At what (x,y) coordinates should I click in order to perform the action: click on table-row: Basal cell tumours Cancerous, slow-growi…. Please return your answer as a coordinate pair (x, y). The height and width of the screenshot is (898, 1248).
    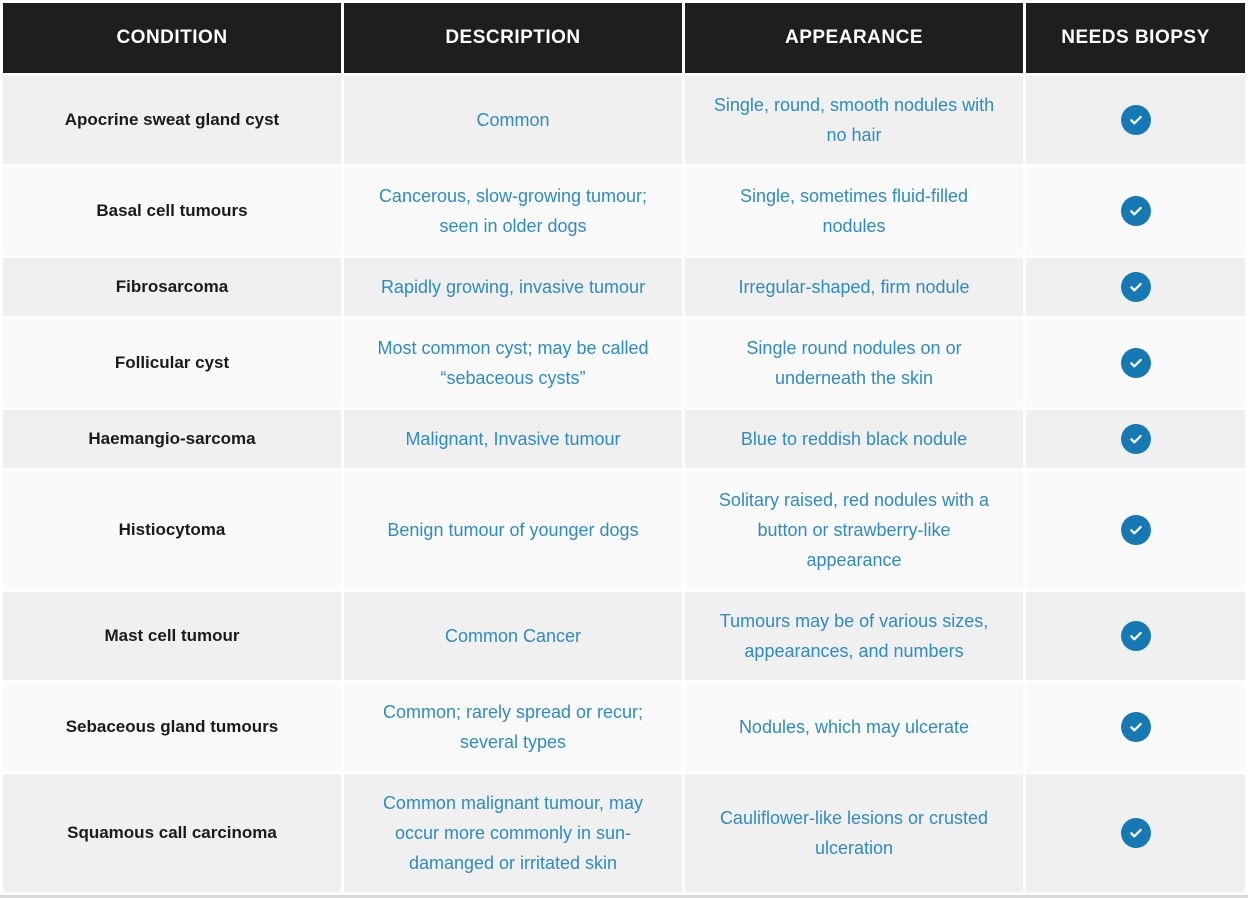
    Looking at the image, I should click on (624, 211).